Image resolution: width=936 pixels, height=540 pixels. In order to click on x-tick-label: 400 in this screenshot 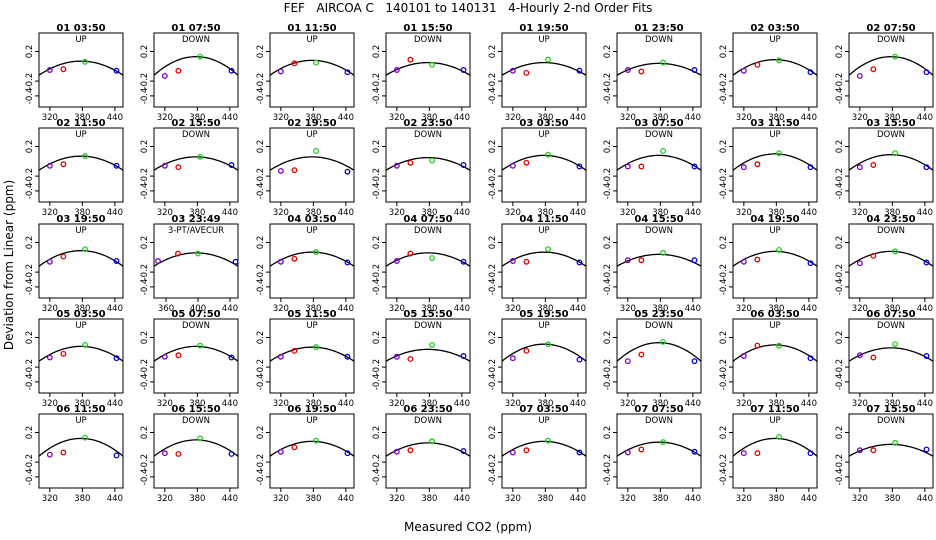, I will do `click(198, 309)`.